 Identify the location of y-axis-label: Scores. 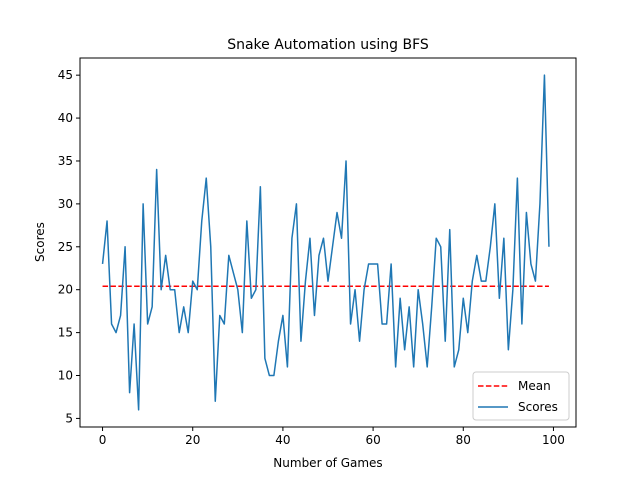
(40, 242).